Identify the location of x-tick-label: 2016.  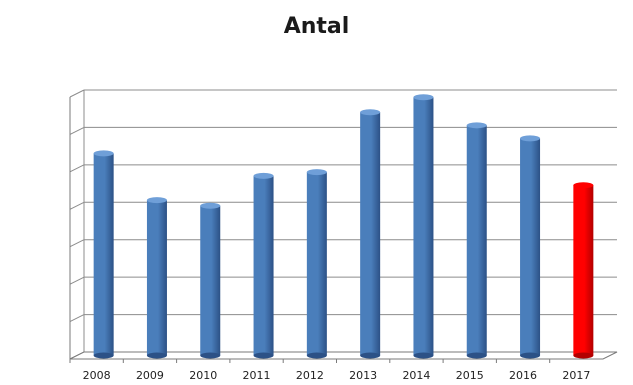
(523, 375).